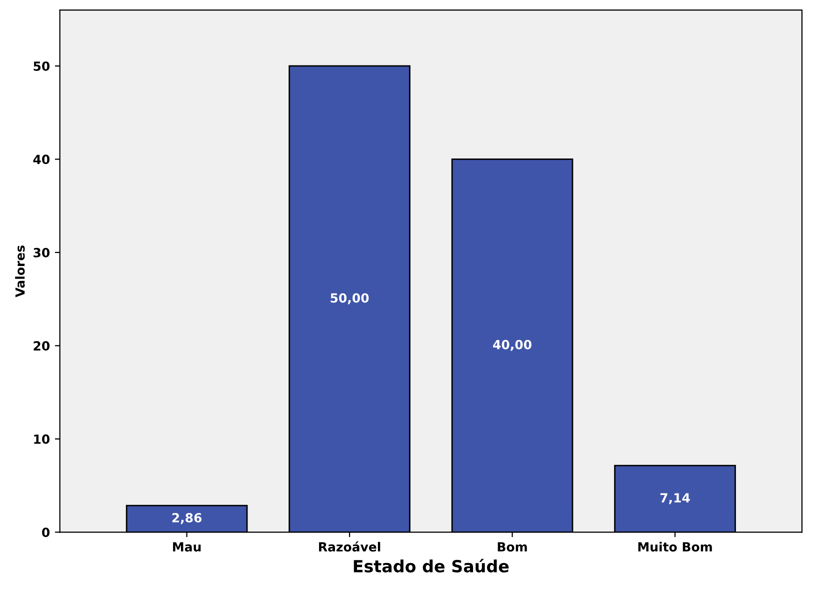 The image size is (820, 590). I want to click on data-label: 40,00, so click(512, 345).